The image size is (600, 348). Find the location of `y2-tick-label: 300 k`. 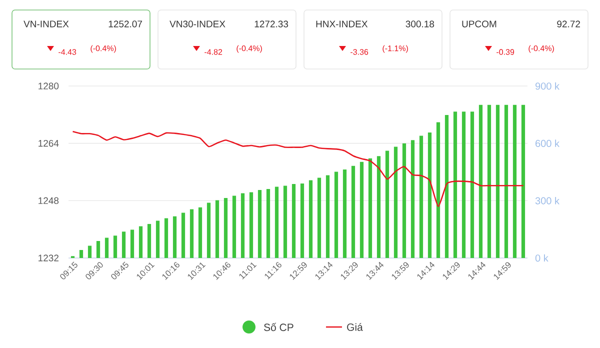

y2-tick-label: 300 k is located at coordinates (547, 200).